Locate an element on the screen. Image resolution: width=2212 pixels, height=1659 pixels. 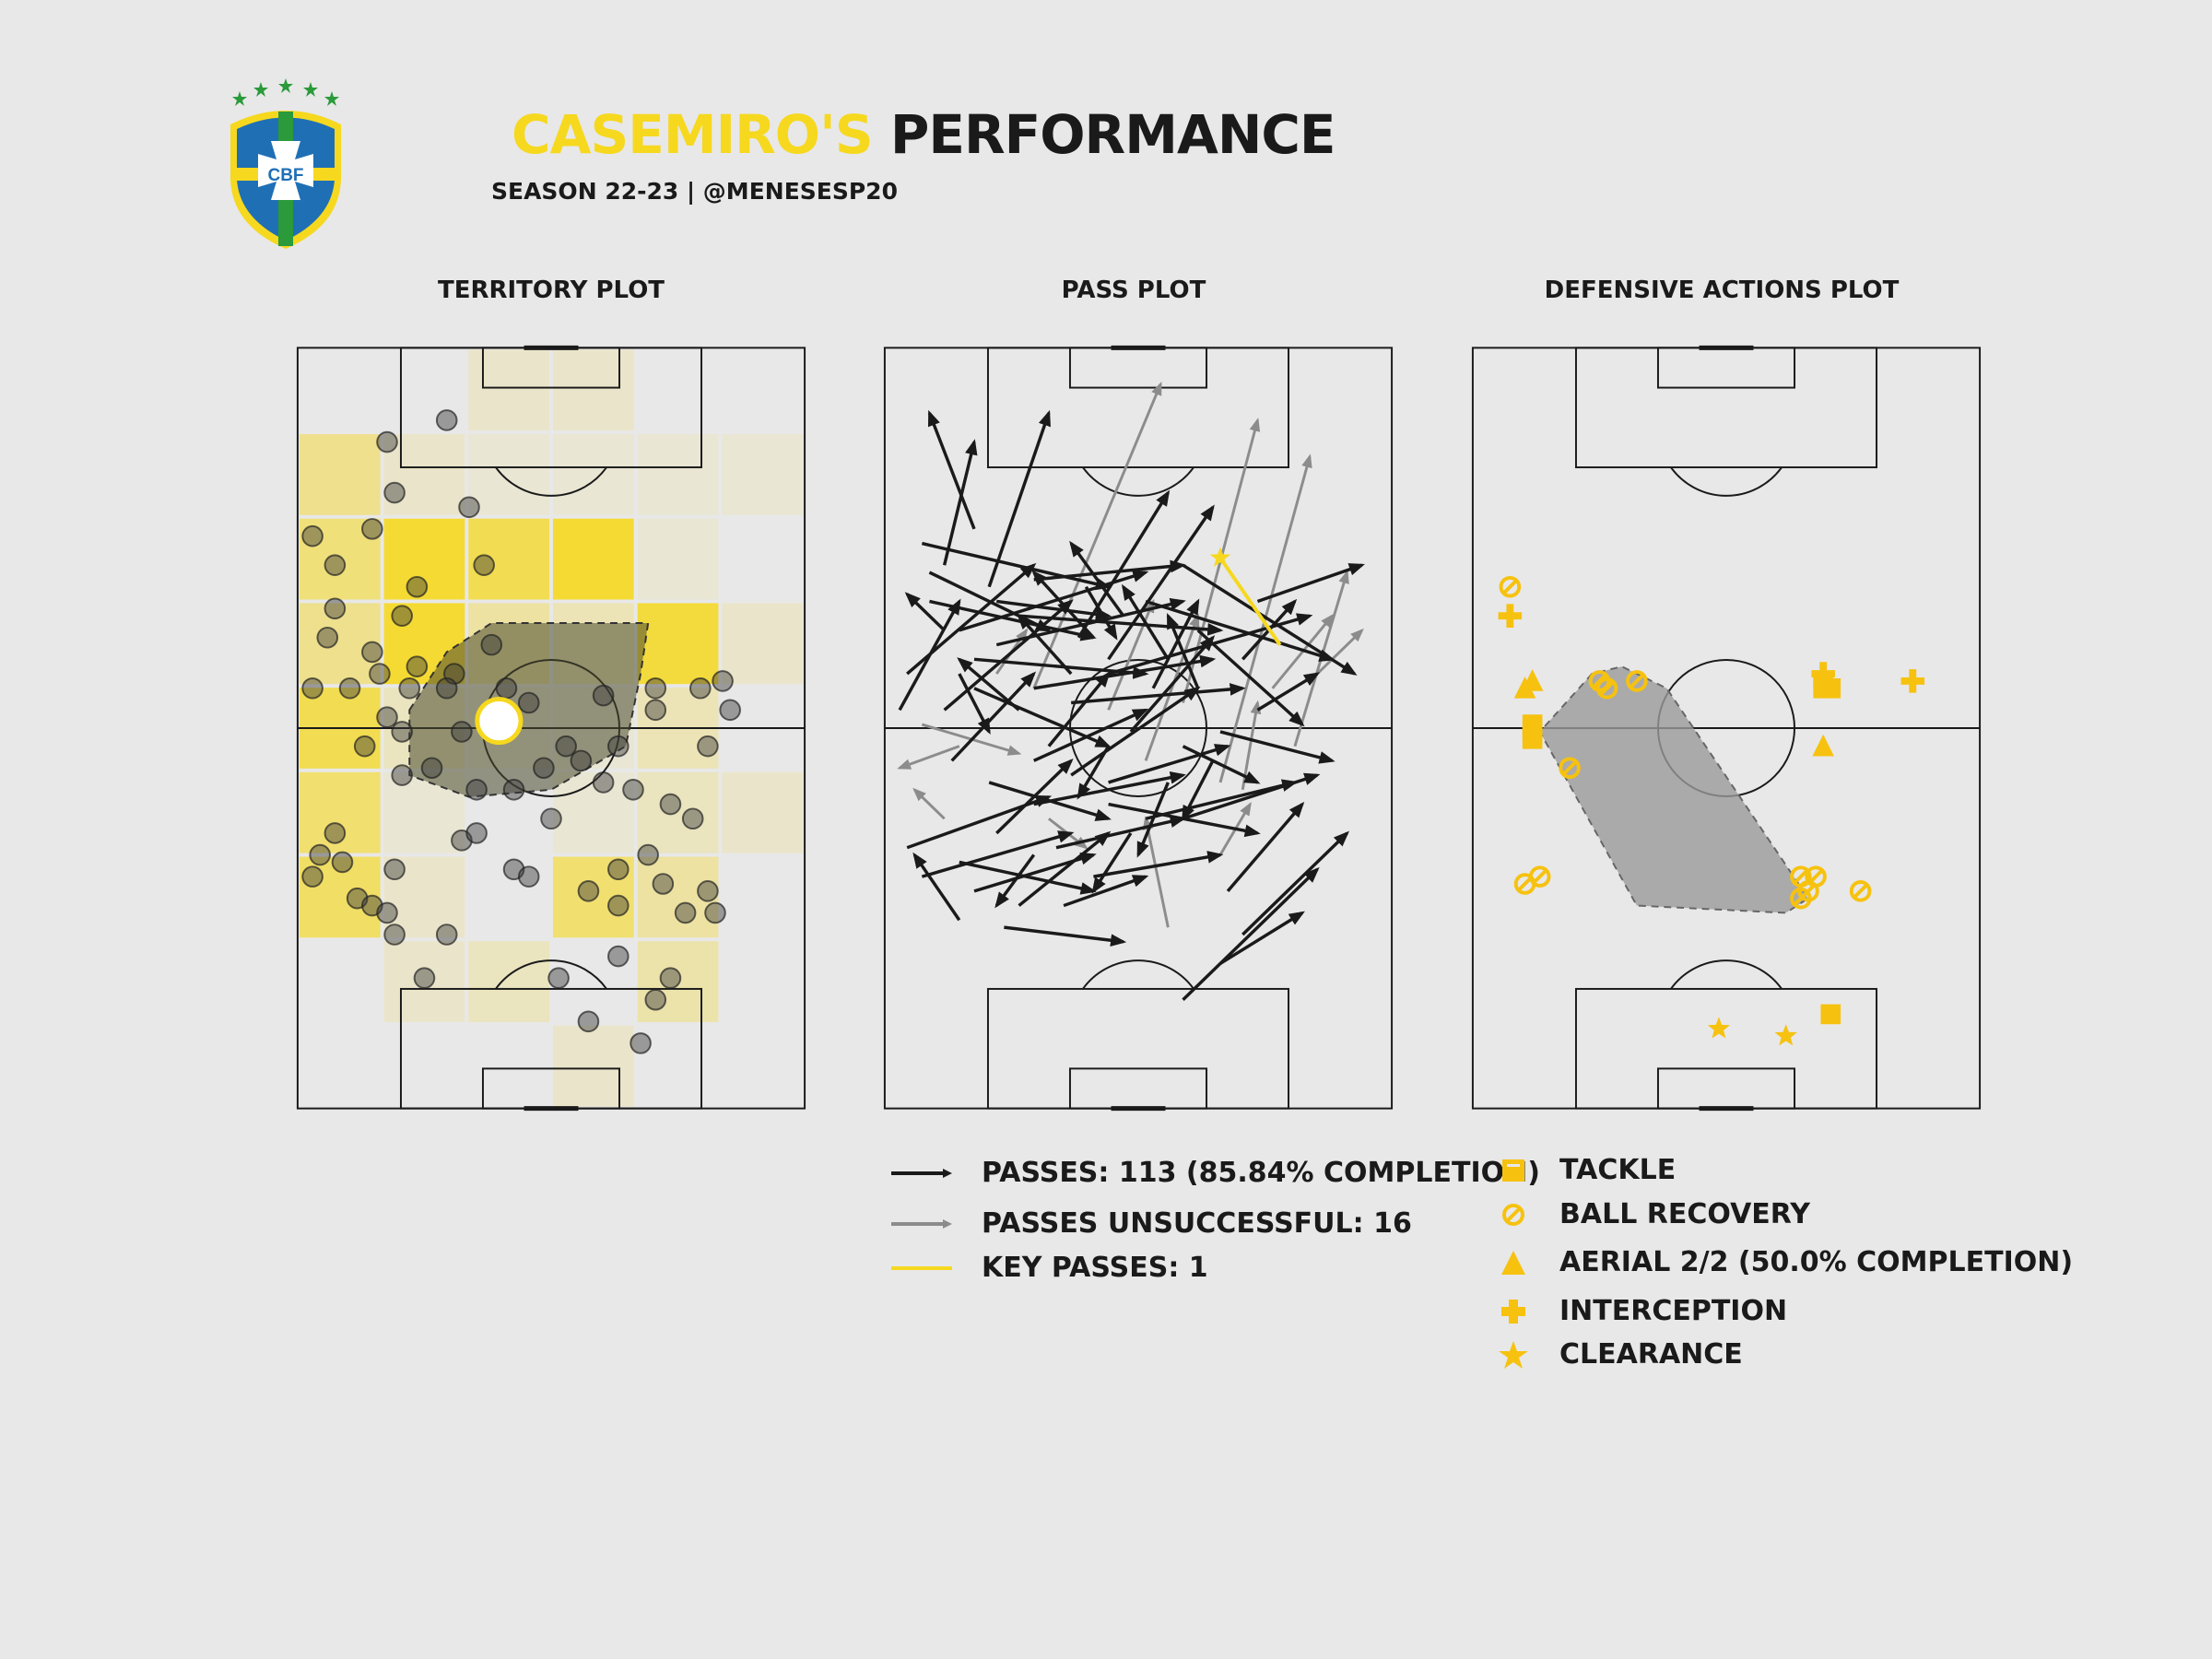
subtitle: SEASON 22-23 | @MENESESP20 is located at coordinates (694, 191).